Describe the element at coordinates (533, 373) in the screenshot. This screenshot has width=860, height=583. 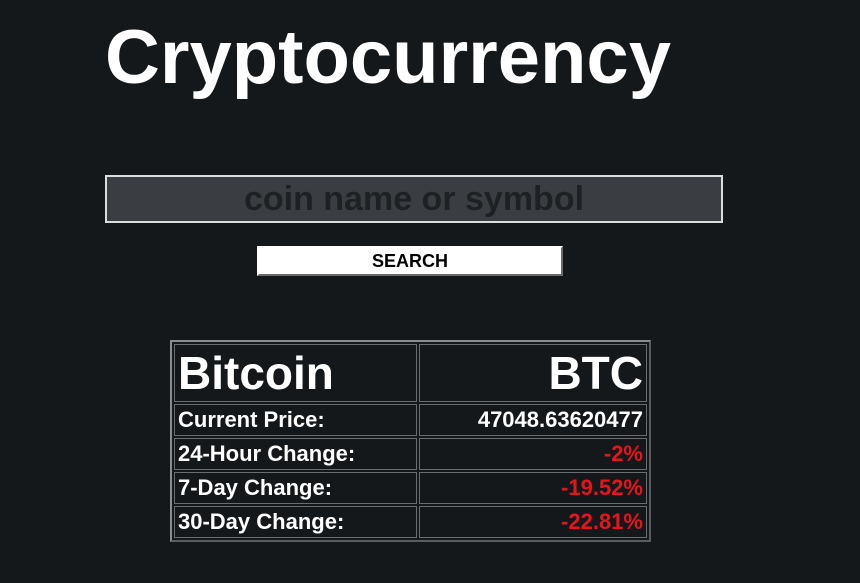
I see `coin-symbol: BTC` at that location.